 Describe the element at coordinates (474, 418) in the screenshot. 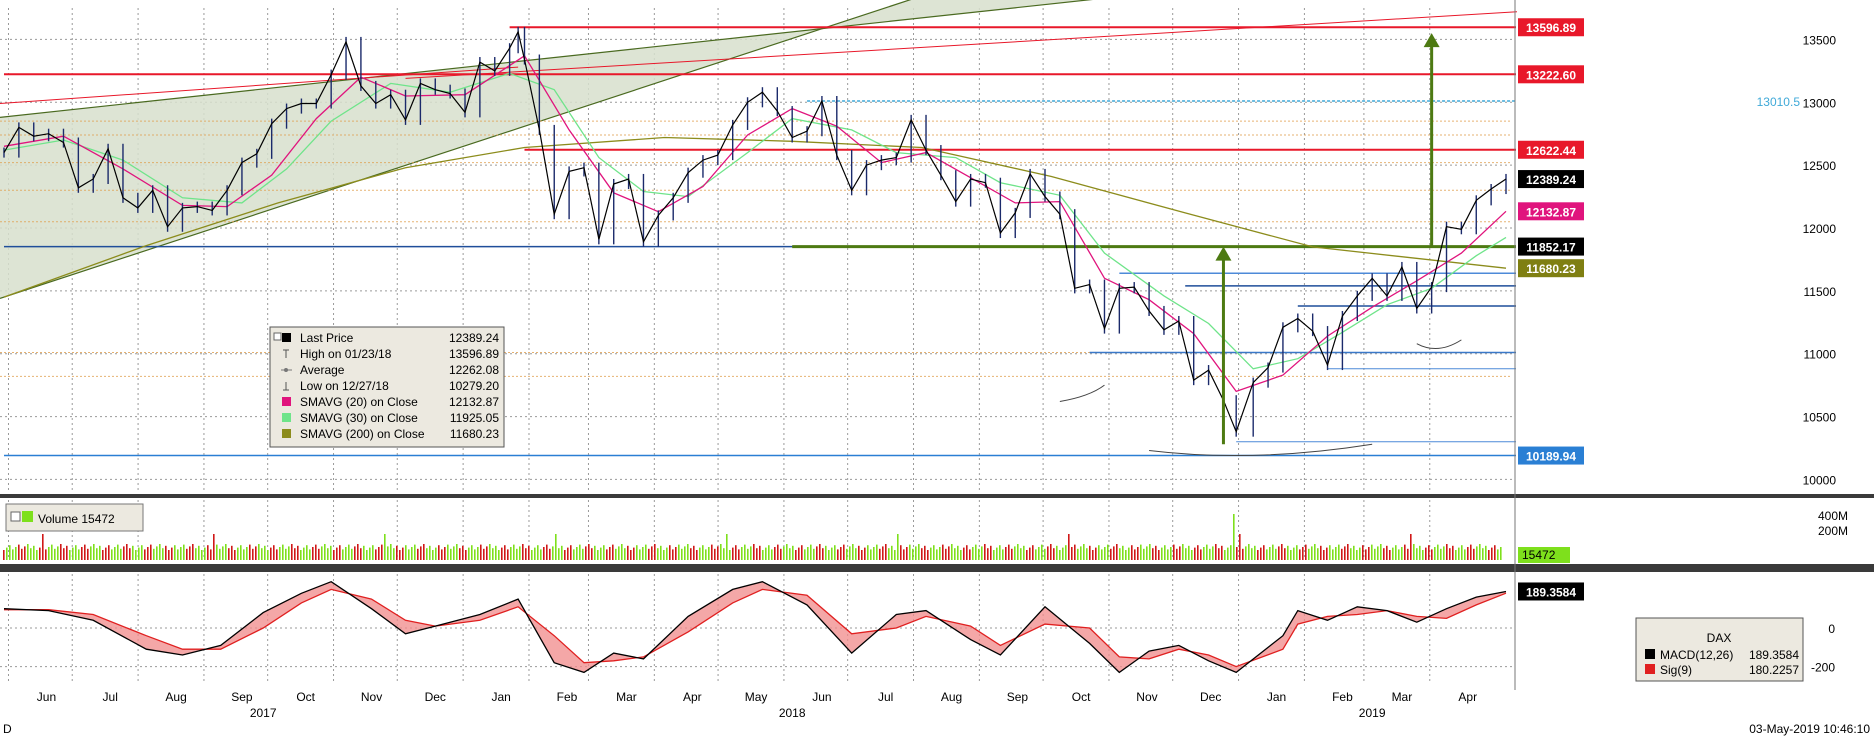

I see `legend-value: 11925.05` at that location.